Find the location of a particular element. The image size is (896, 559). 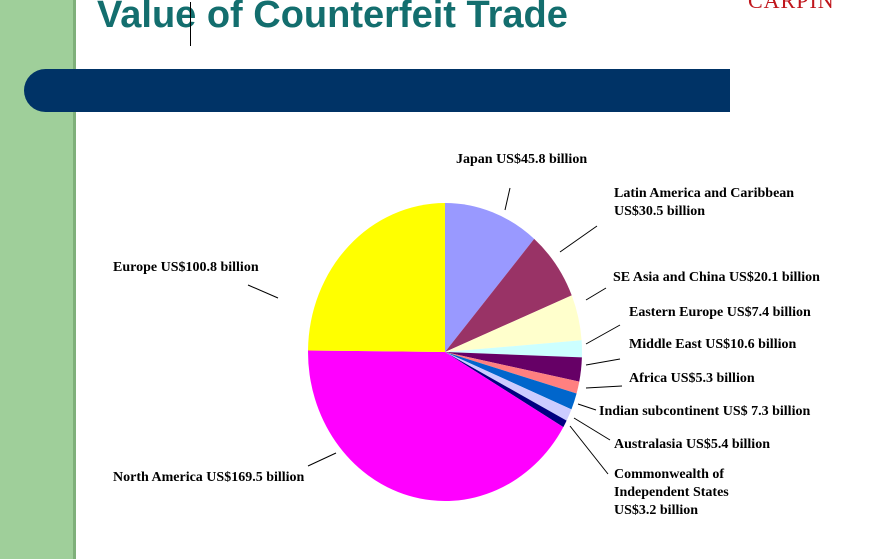

slice-label: SE Asia and China US$20.1 billion is located at coordinates (716, 277).